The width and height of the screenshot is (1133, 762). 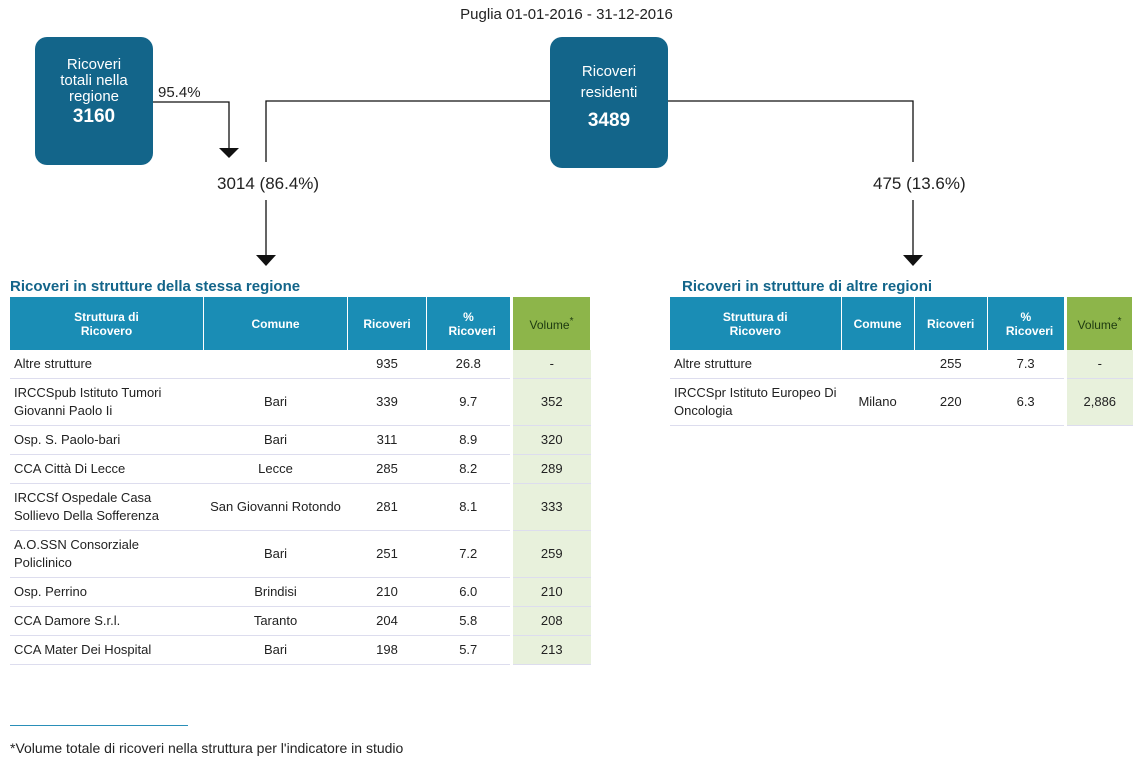 What do you see at coordinates (550, 507) in the screenshot?
I see `table-cell: 333` at bounding box center [550, 507].